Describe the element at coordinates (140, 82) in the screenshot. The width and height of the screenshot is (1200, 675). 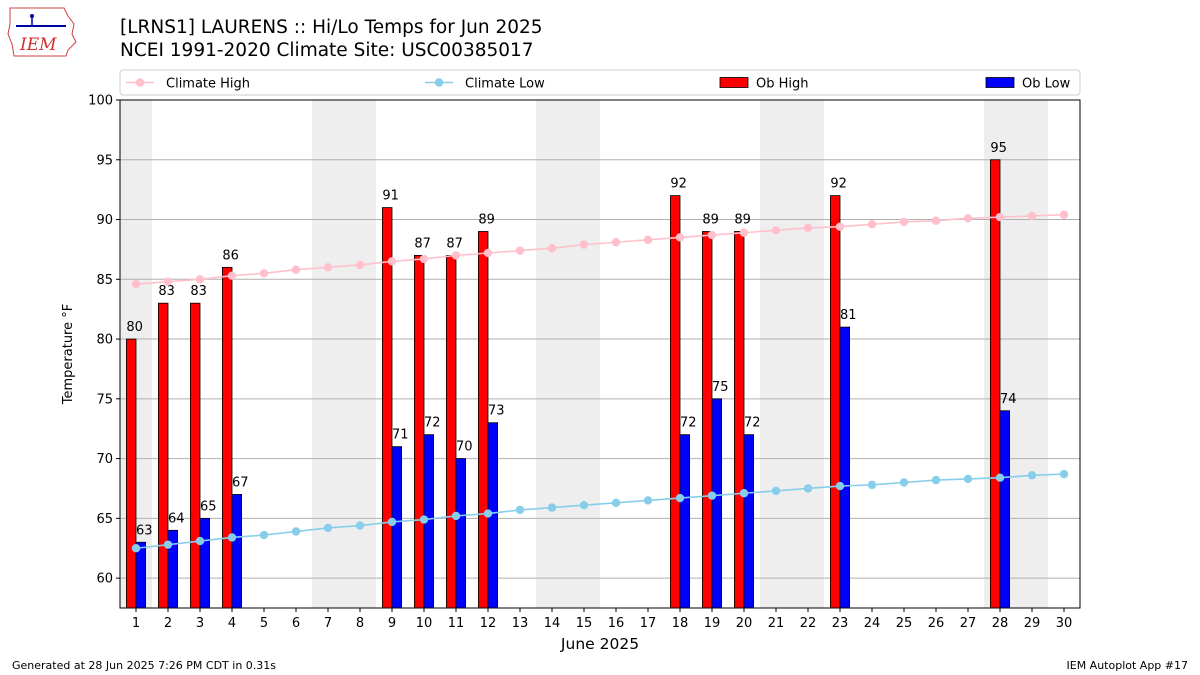
I see `legend-climate-high-marker` at that location.